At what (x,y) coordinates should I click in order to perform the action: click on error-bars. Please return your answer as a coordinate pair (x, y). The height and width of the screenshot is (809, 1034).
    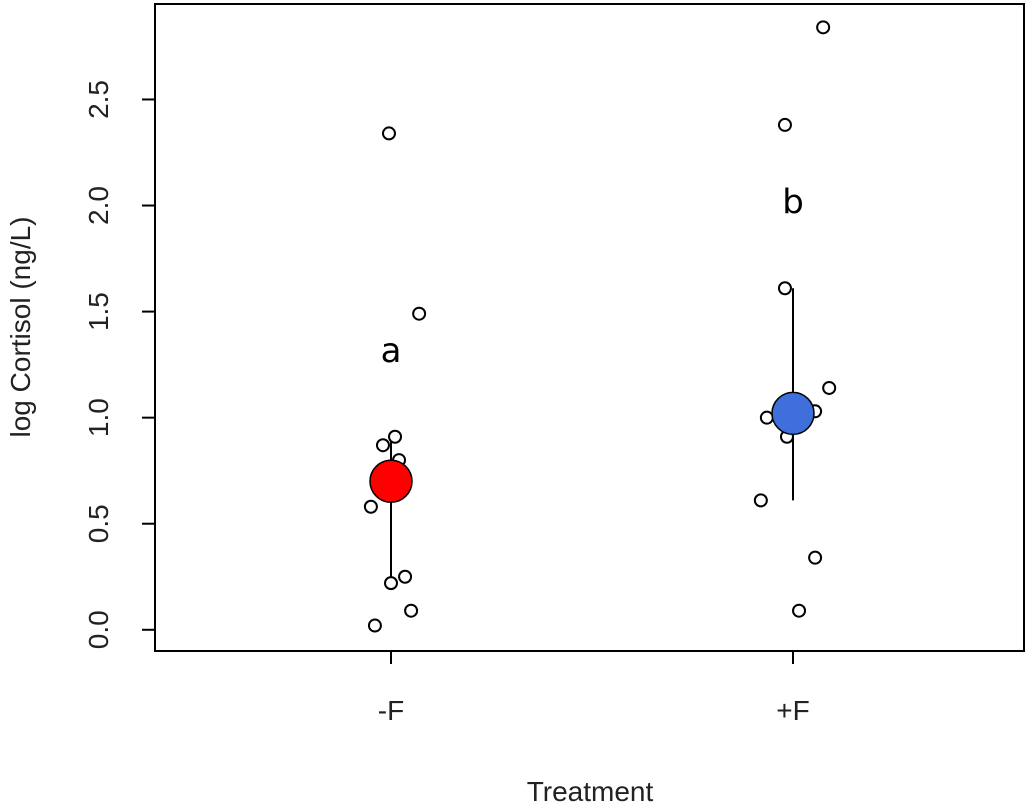
    Looking at the image, I should click on (592, 436).